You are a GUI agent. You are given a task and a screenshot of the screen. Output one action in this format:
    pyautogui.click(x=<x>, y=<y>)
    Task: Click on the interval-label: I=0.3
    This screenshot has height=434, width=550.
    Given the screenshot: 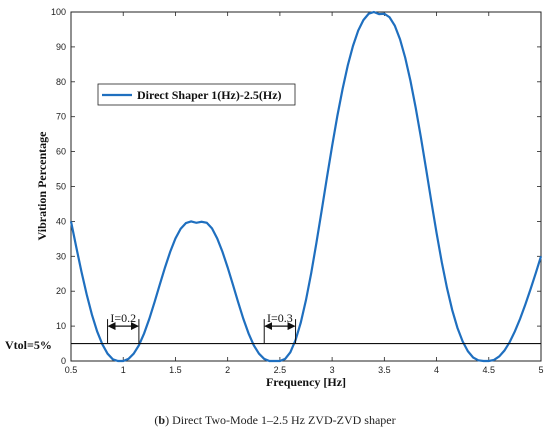 What is the action you would take?
    pyautogui.click(x=280, y=318)
    